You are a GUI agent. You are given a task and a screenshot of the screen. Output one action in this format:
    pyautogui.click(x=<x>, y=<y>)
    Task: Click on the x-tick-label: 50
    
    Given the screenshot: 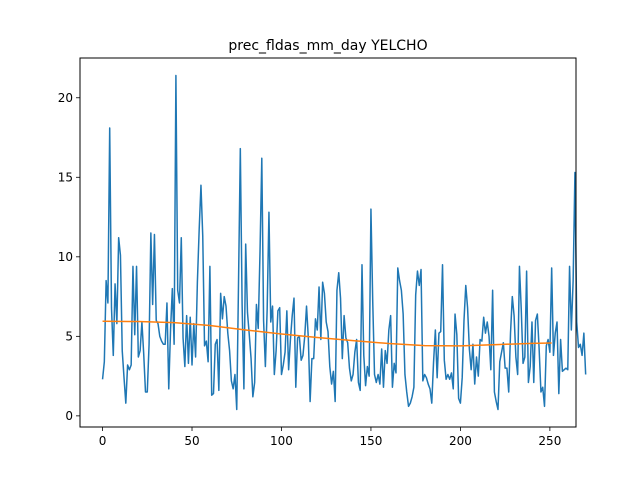 What is the action you would take?
    pyautogui.click(x=191, y=441)
    